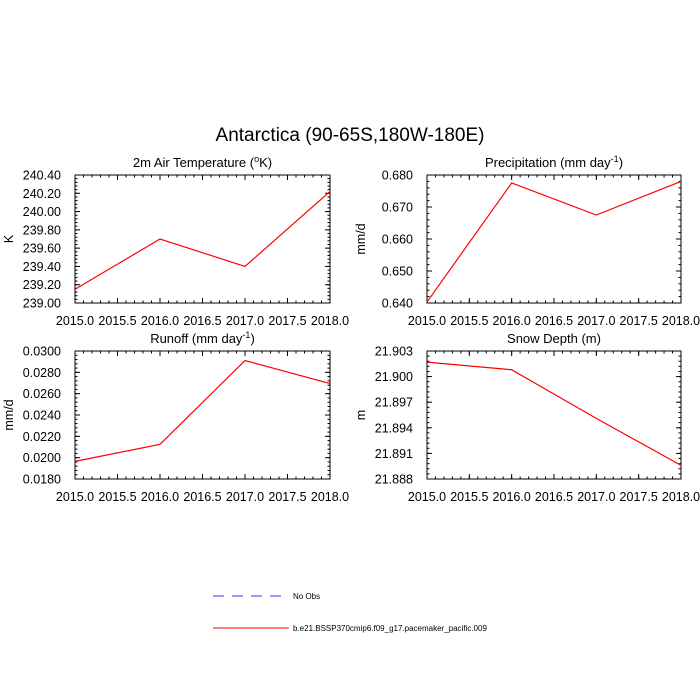 This screenshot has height=700, width=700. I want to click on panel-title-main: Snow Depth (m), so click(554, 338).